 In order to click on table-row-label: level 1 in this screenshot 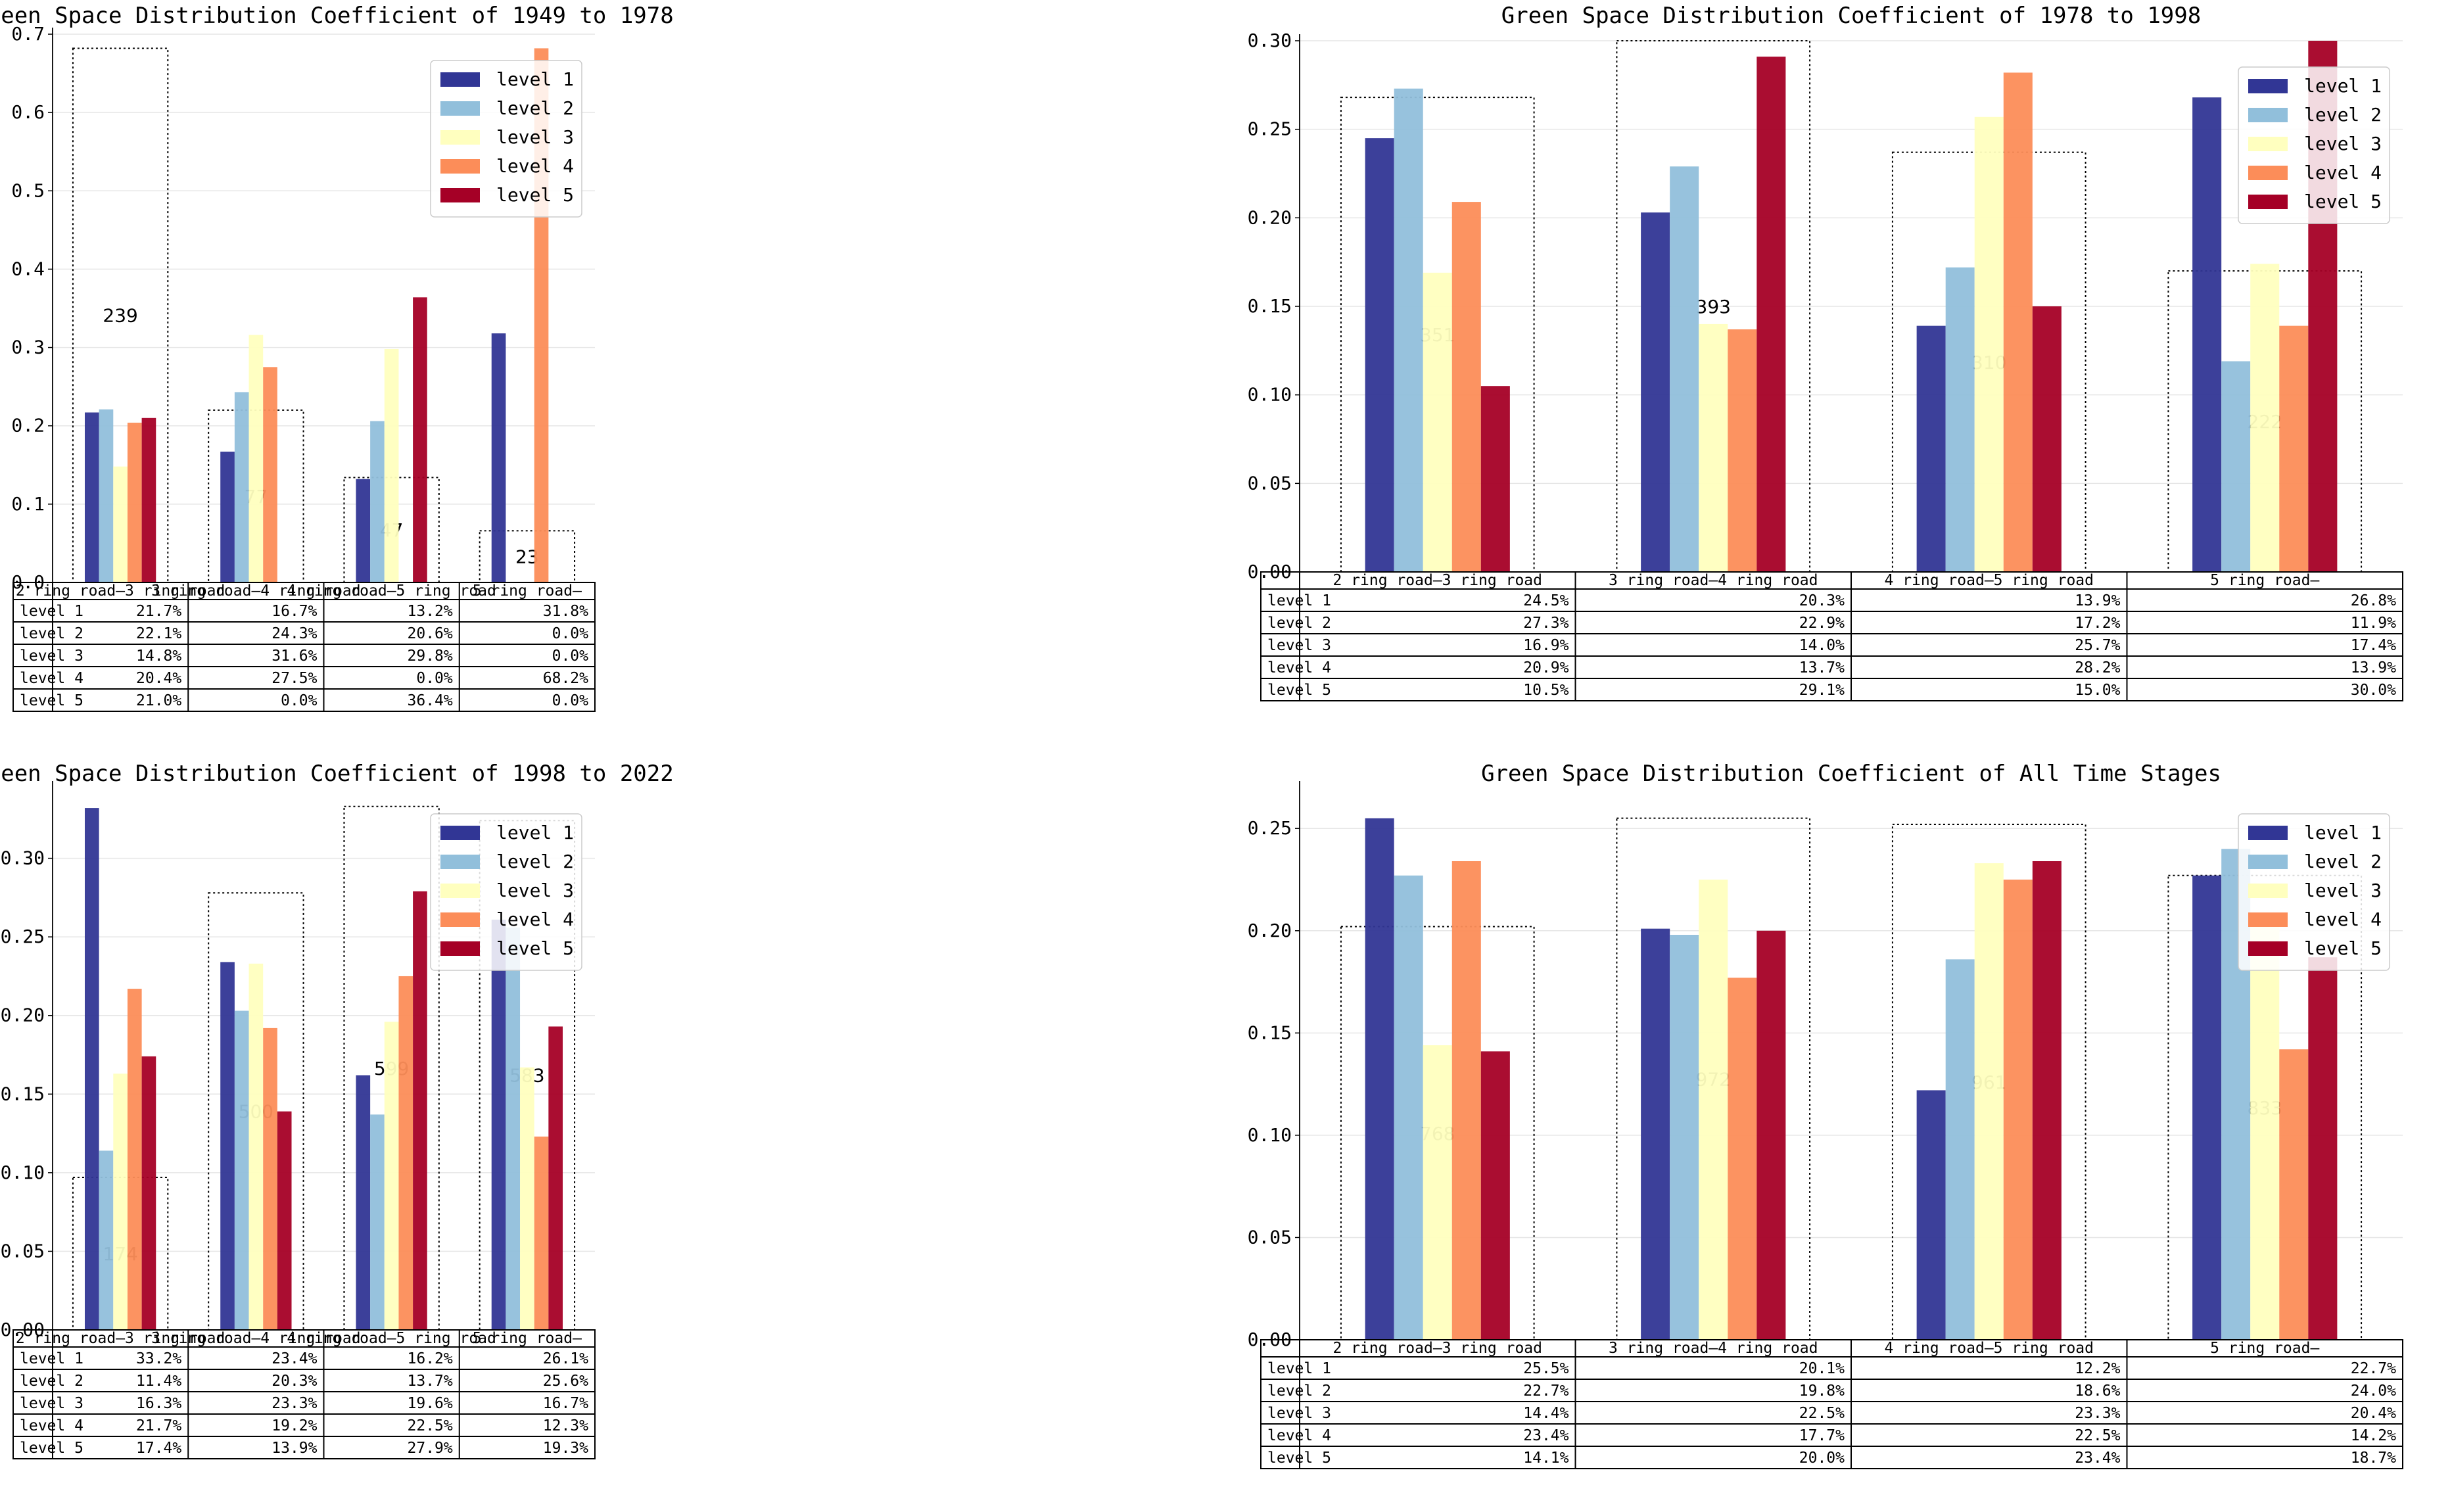, I will do `click(51, 611)`.